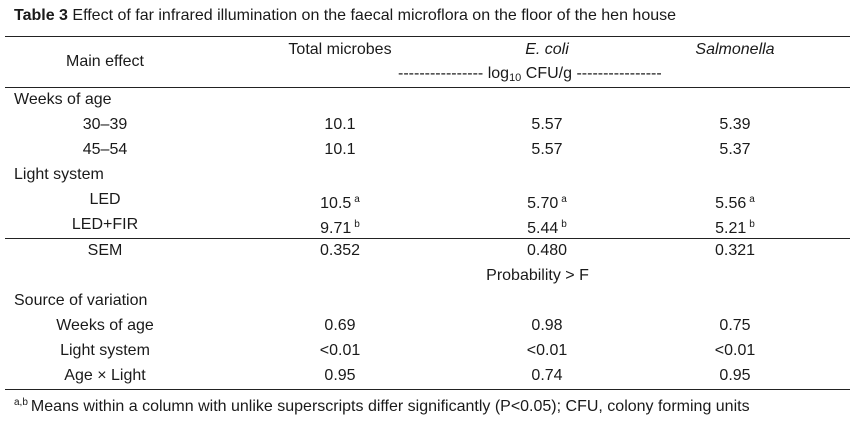 The width and height of the screenshot is (863, 448). Describe the element at coordinates (81, 300) in the screenshot. I see `source-heading: Source of variation` at that location.